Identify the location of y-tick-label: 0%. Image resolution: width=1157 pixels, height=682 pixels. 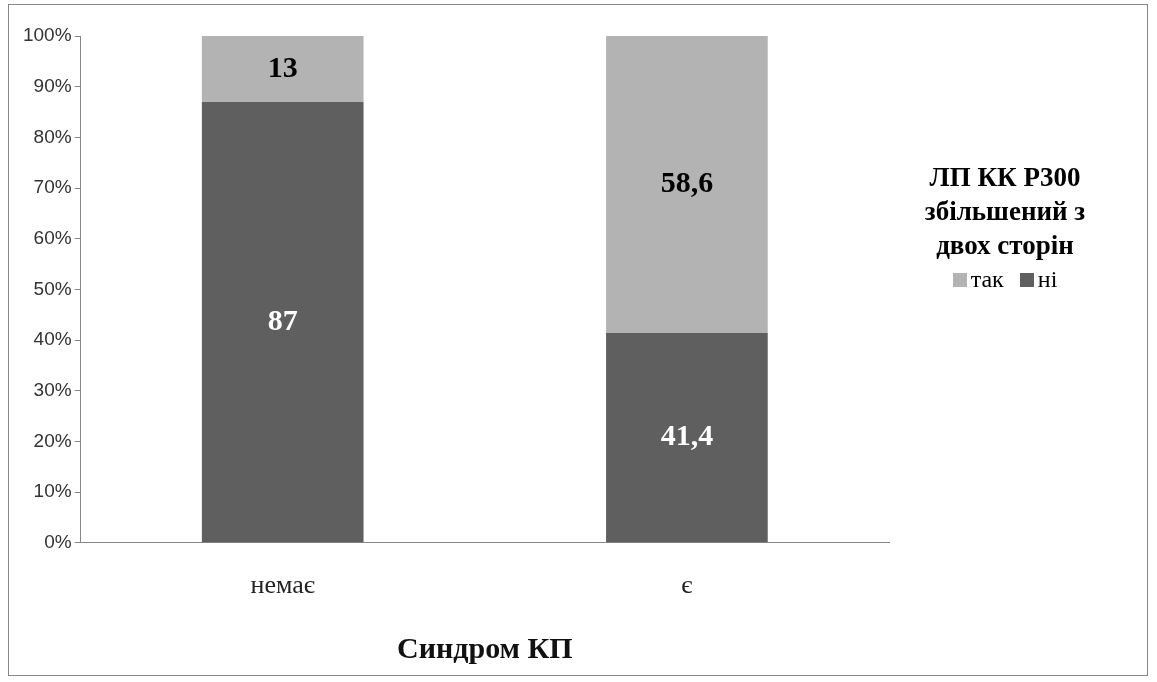
(58, 542).